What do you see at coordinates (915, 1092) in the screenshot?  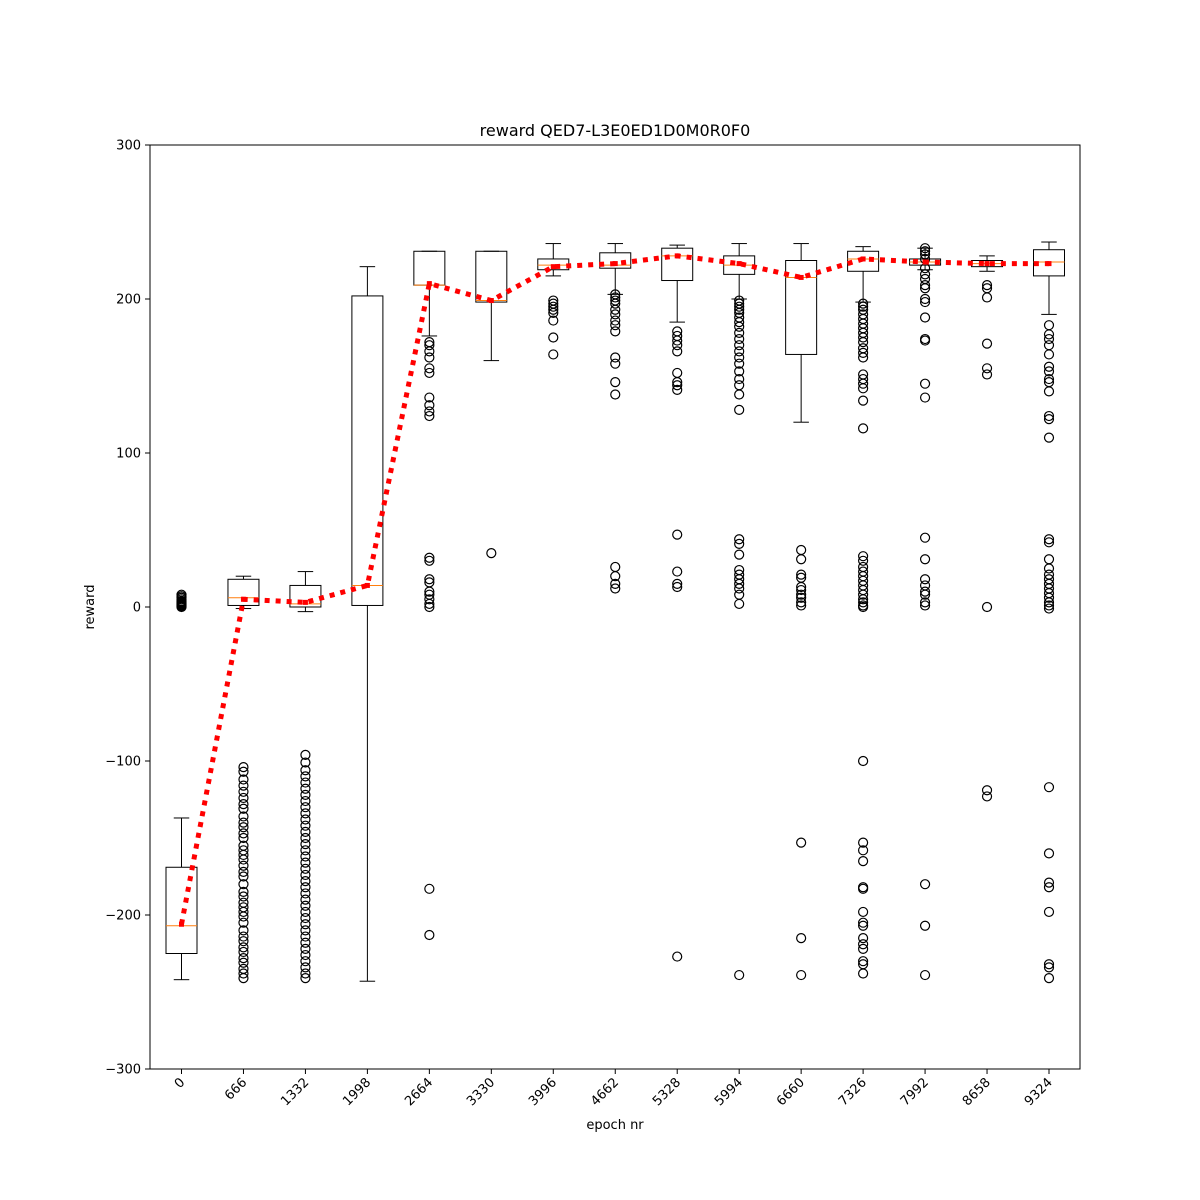 I see `x-tick-label: 7992` at bounding box center [915, 1092].